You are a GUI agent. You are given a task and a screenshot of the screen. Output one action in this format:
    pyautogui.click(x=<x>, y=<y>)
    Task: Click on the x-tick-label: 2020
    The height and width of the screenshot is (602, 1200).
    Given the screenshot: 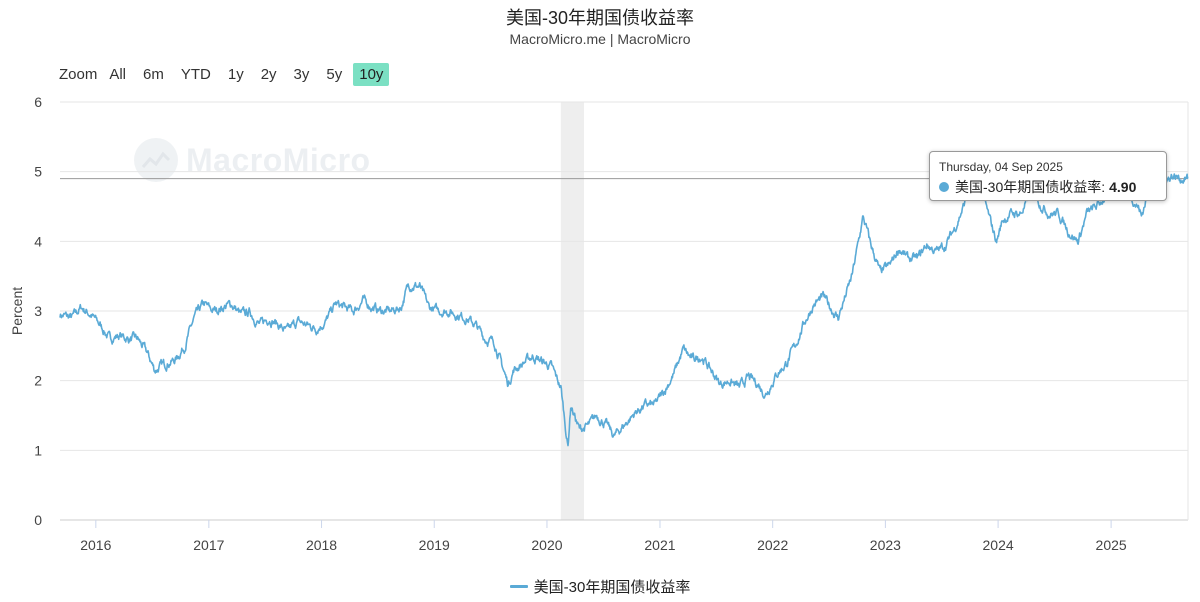 What is the action you would take?
    pyautogui.click(x=546, y=545)
    